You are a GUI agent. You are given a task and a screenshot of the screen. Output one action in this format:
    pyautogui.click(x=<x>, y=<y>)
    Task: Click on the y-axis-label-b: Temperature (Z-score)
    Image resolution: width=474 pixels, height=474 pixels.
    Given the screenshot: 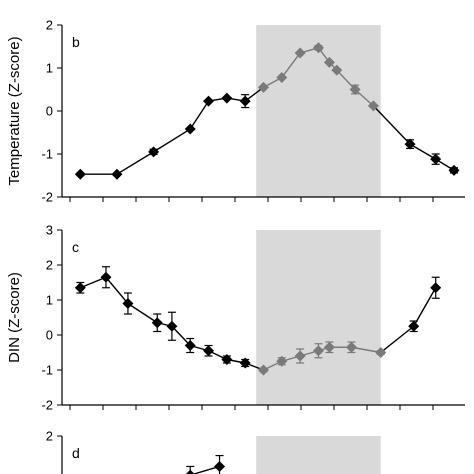 What is the action you would take?
    pyautogui.click(x=14, y=110)
    